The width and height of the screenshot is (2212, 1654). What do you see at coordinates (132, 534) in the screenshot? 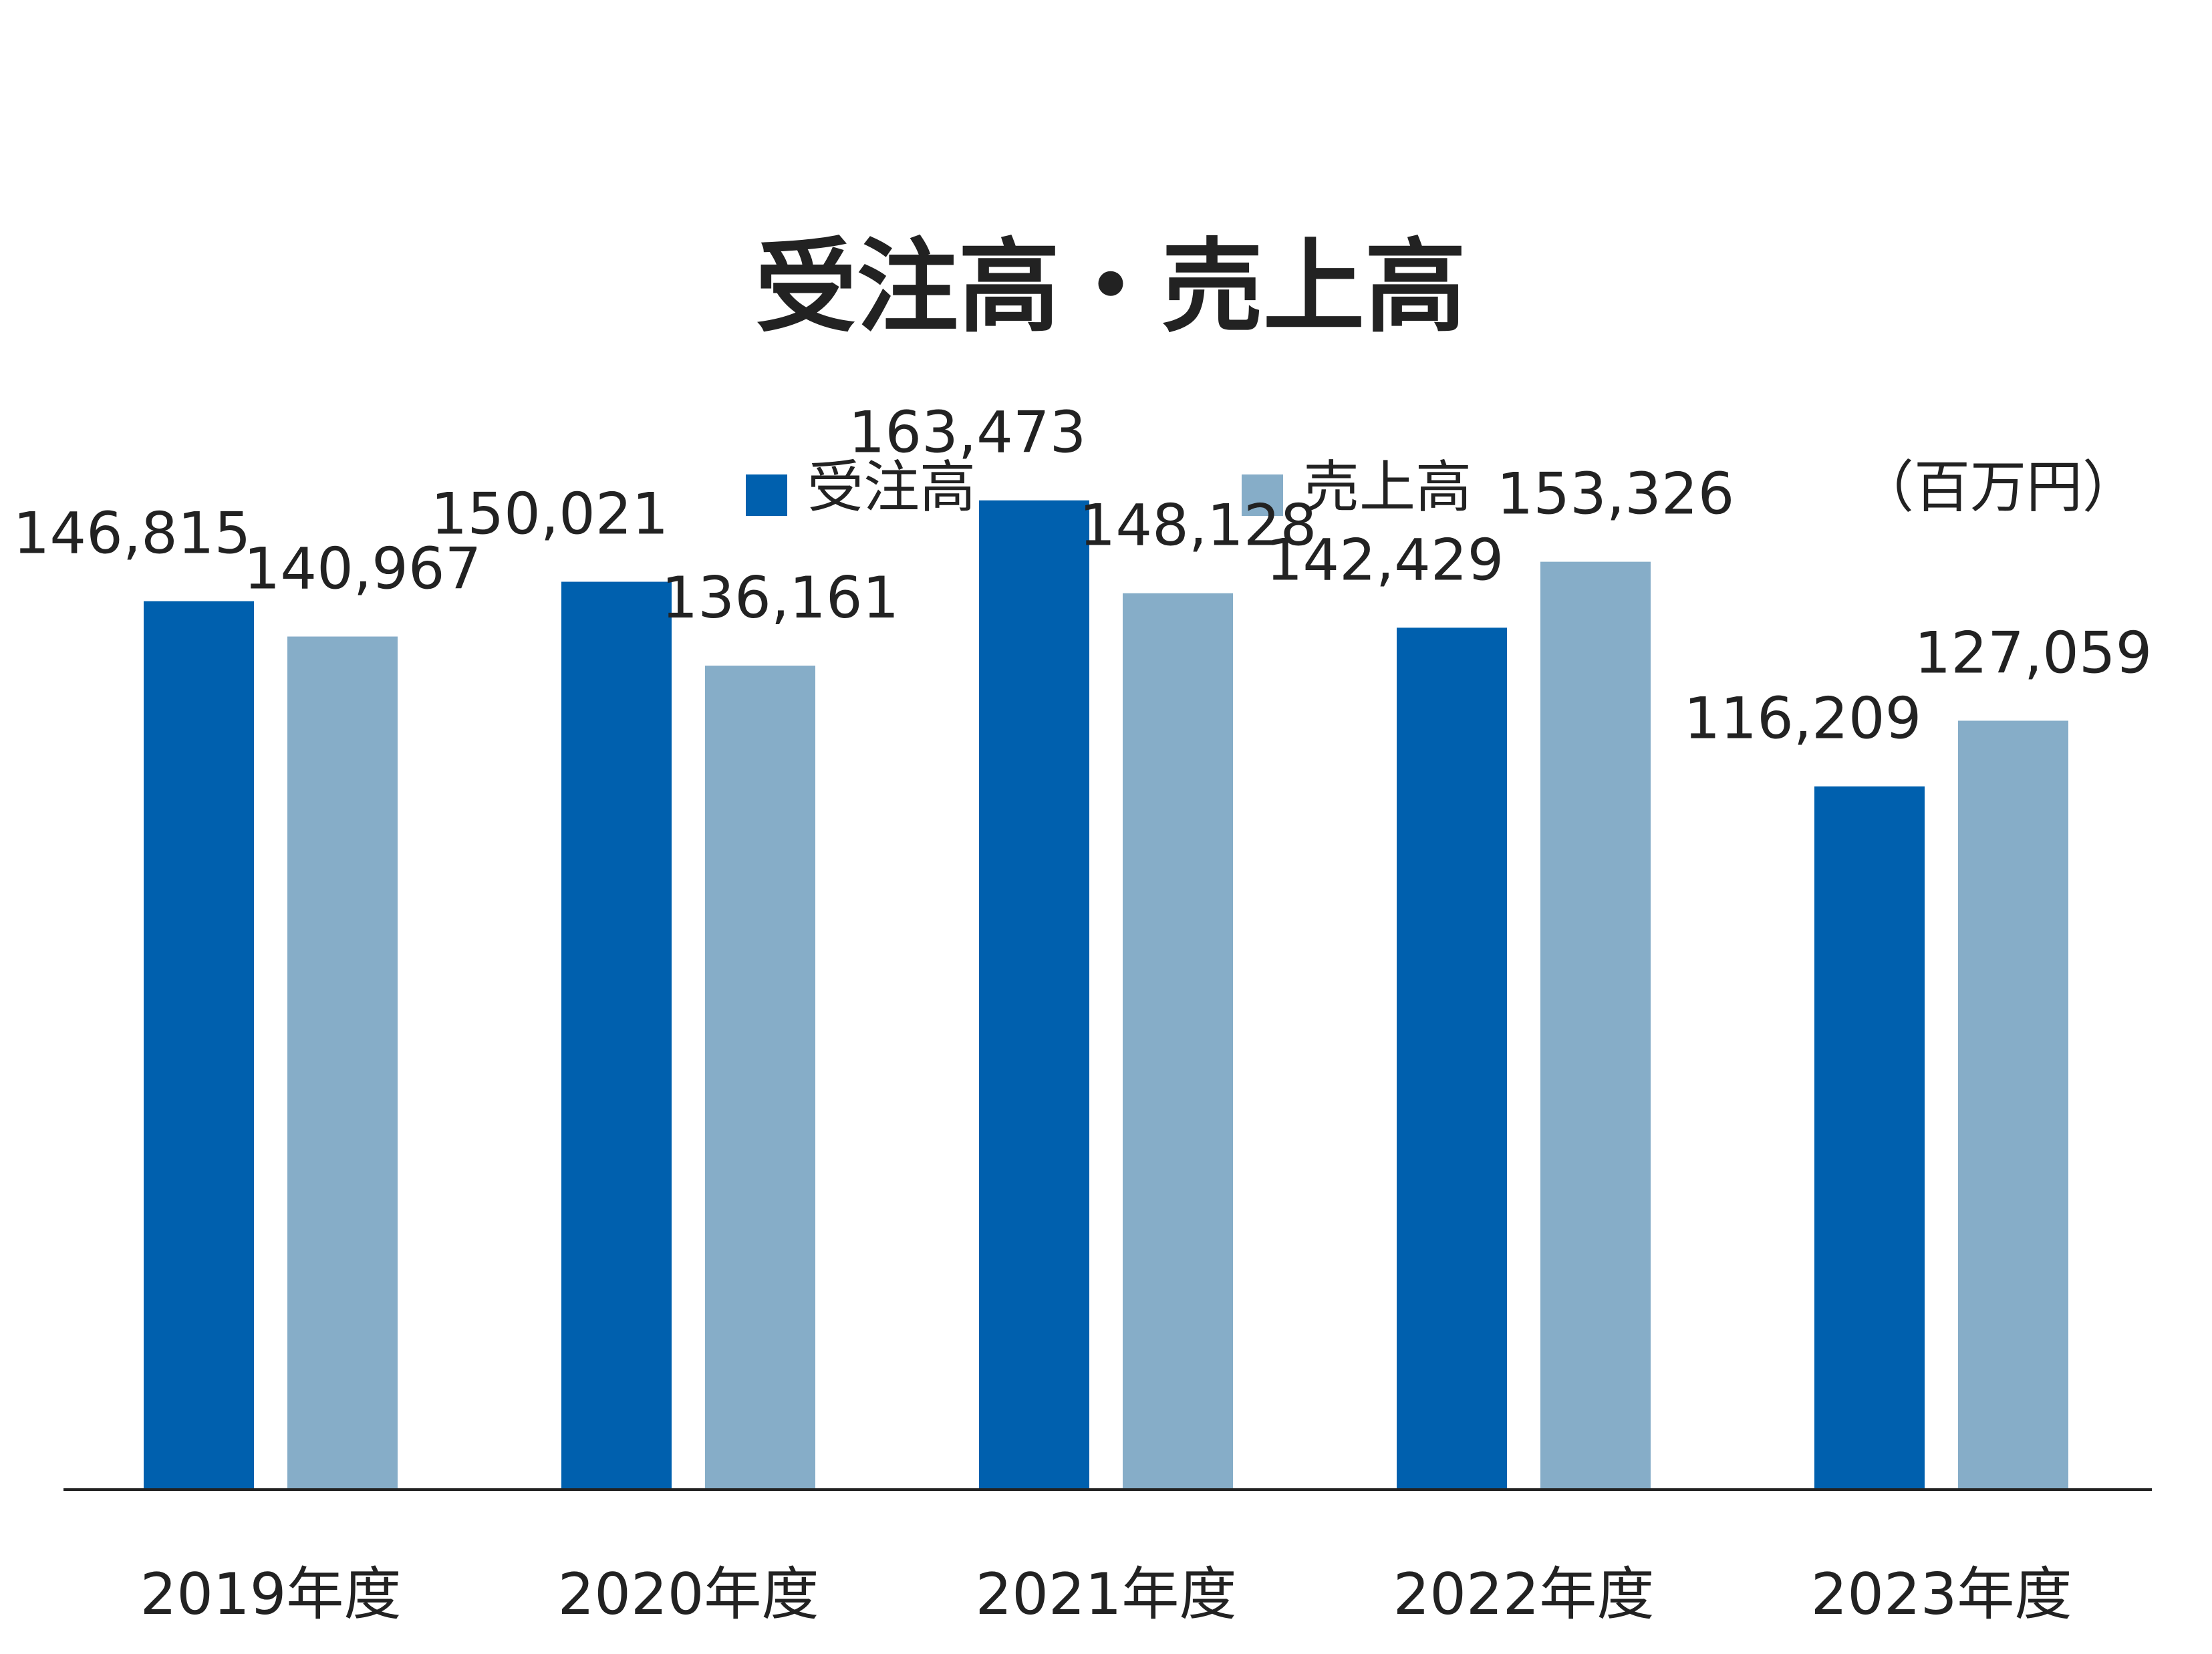
I see `value-label-orders-0: 146,815` at bounding box center [132, 534].